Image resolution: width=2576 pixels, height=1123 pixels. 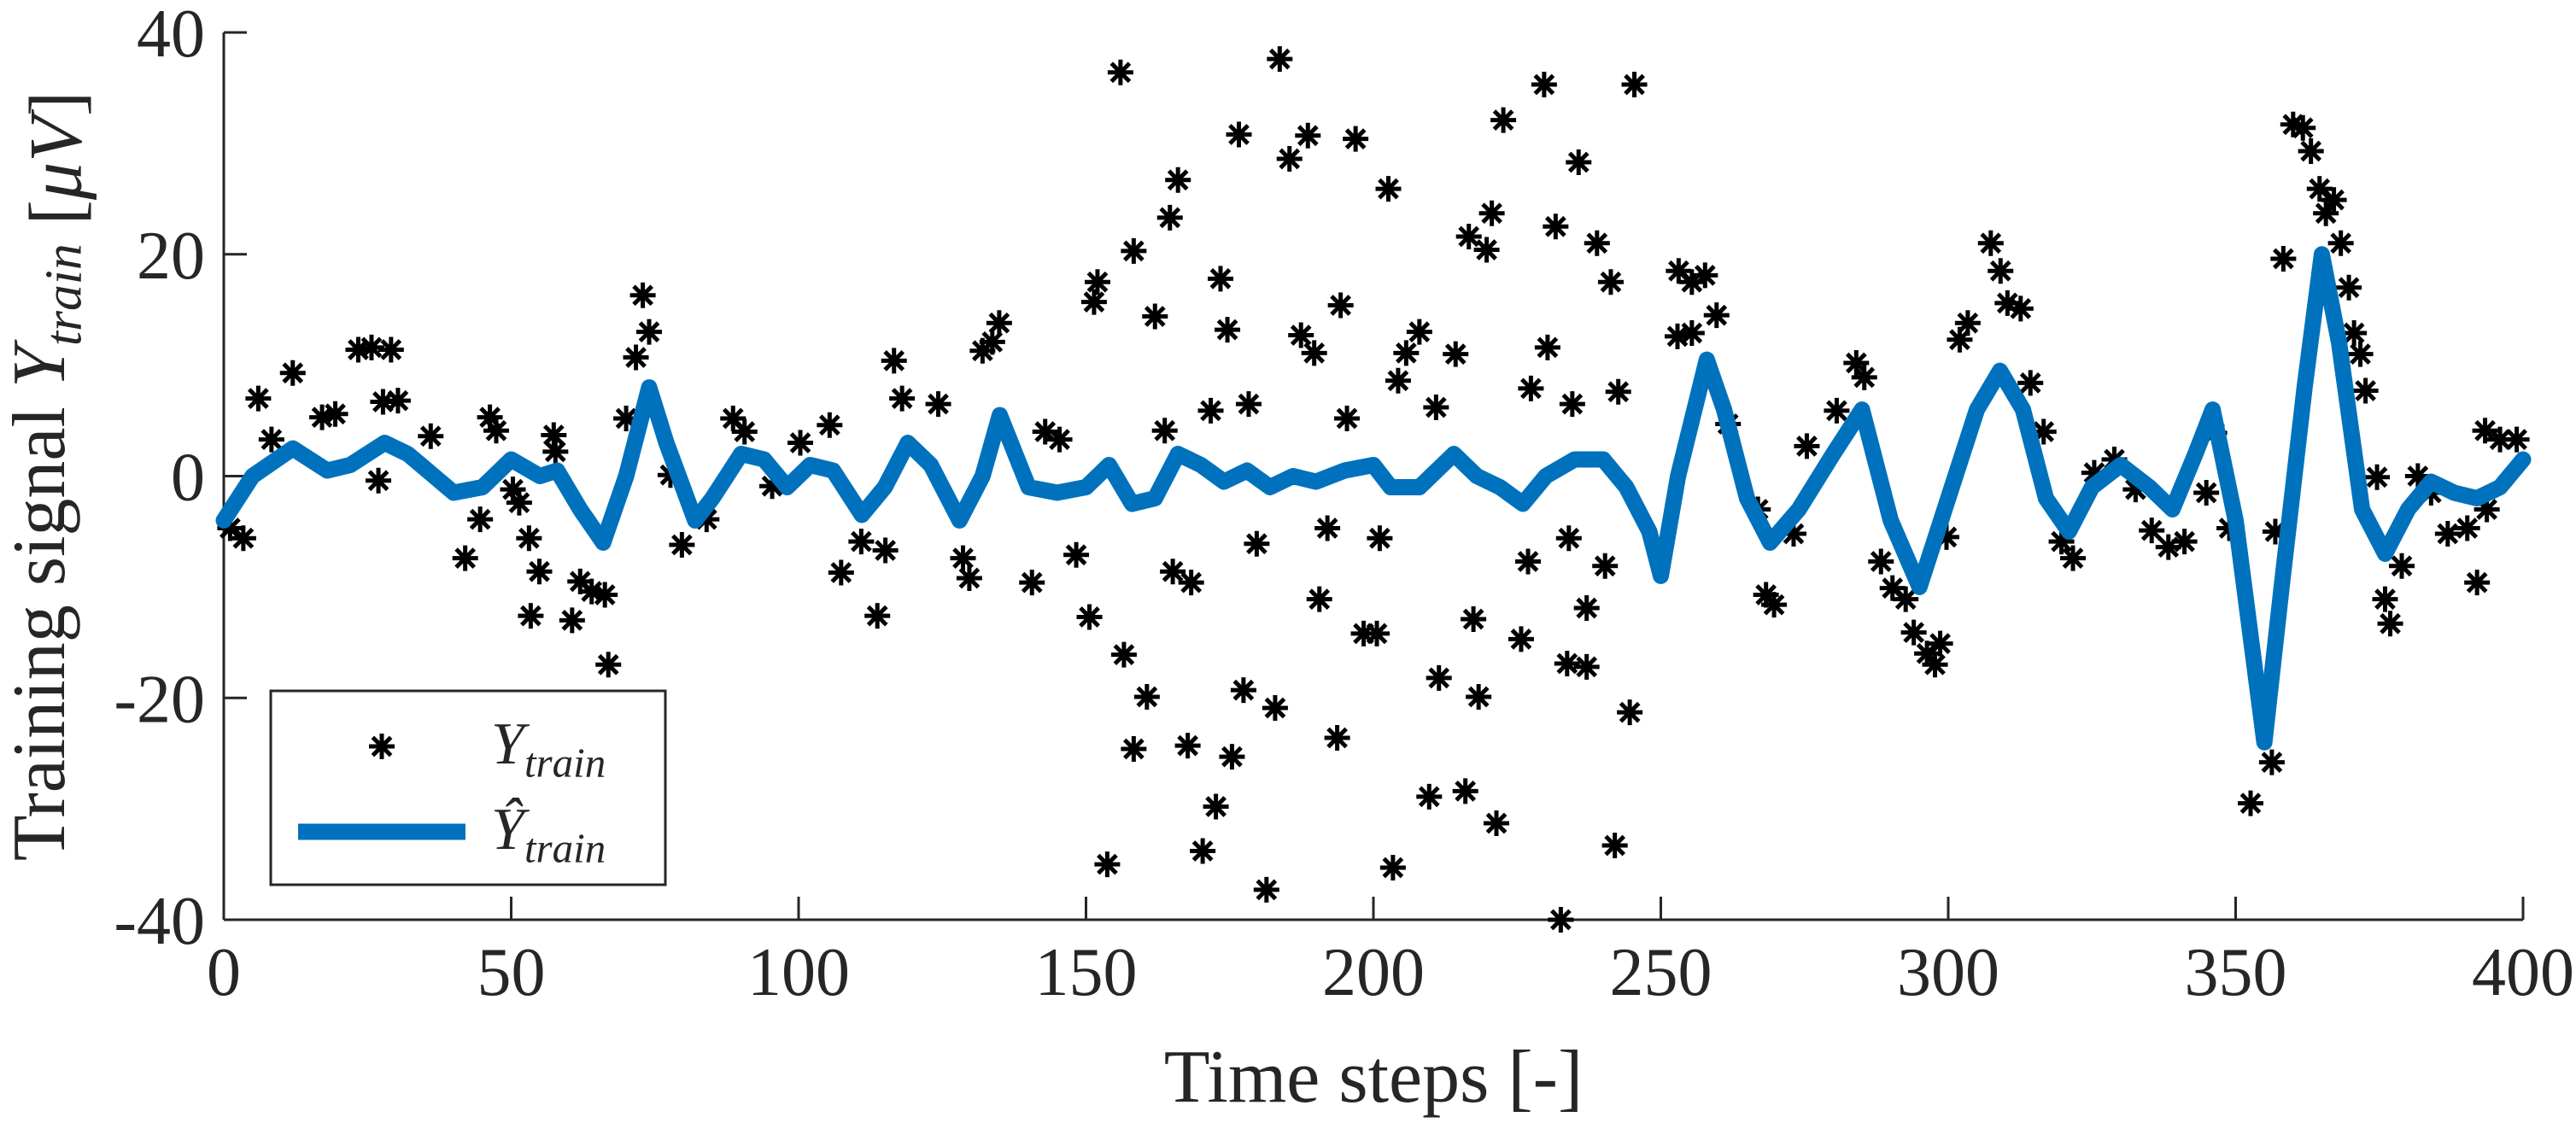 What do you see at coordinates (2523, 972) in the screenshot?
I see `x-tick-label: 400` at bounding box center [2523, 972].